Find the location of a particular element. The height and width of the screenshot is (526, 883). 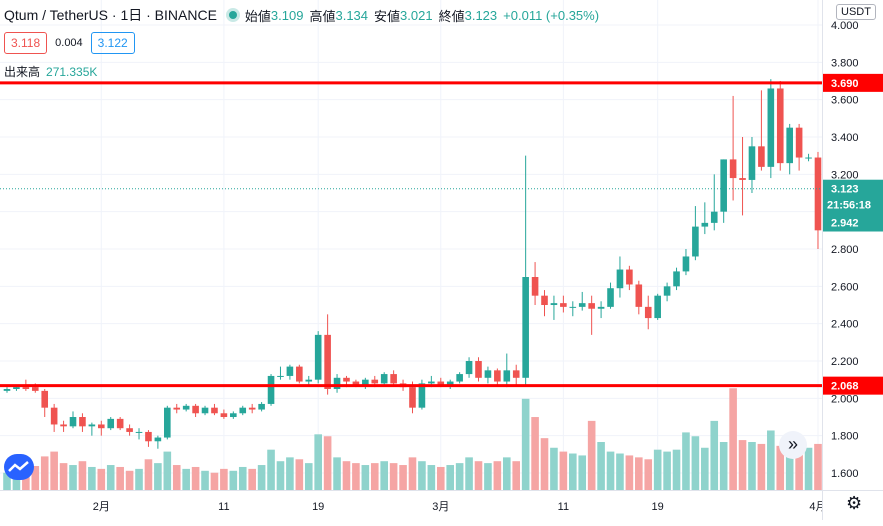

high-label: 高値 is located at coordinates (322, 16).